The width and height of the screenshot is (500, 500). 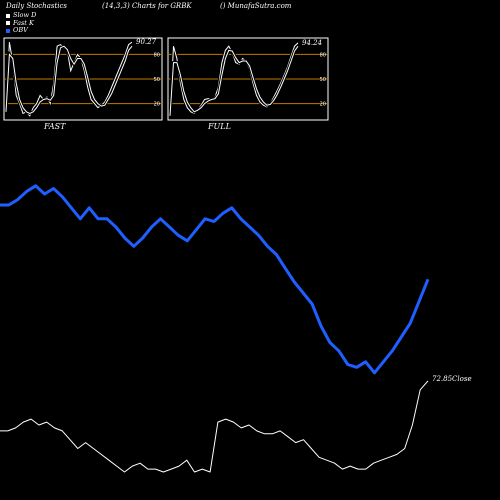 What do you see at coordinates (256, 6) in the screenshot?
I see `chart-heading-right: () MunafaSutra.com` at bounding box center [256, 6].